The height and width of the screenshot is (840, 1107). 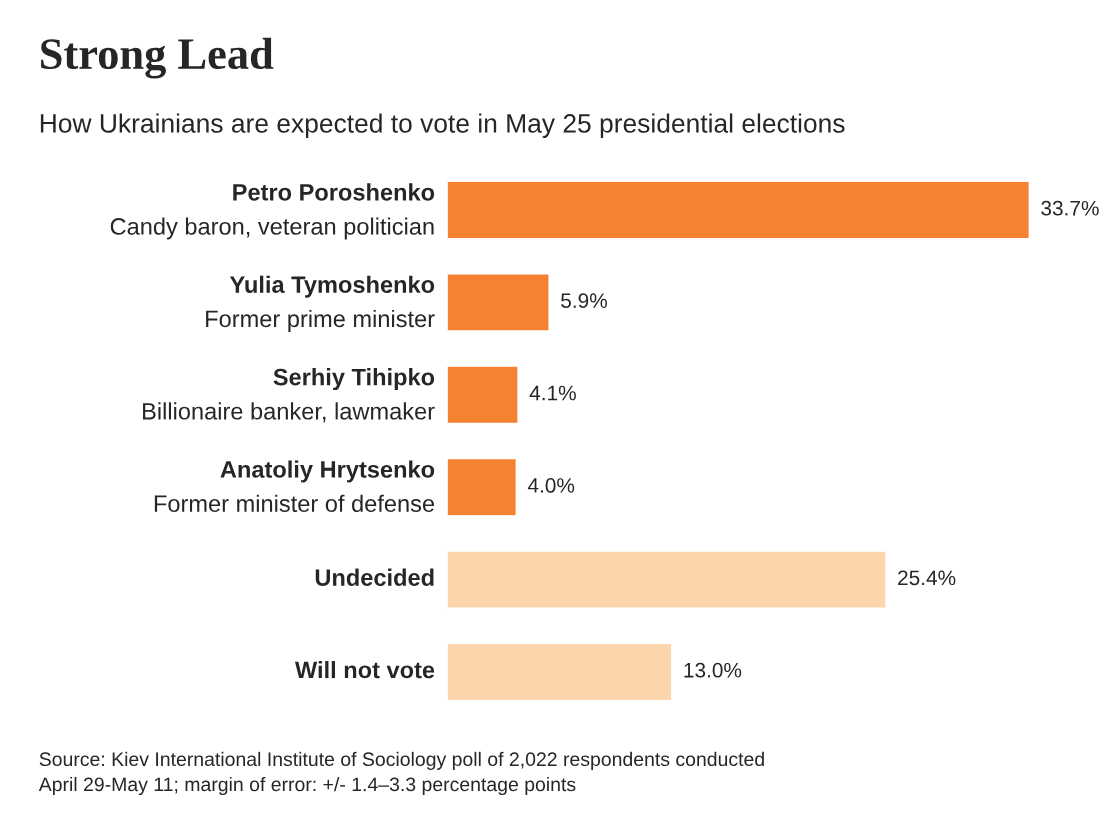 I want to click on chart-subtitle: How Ukrainians are expected to vote in May 25 presidential elections, so click(x=442, y=125).